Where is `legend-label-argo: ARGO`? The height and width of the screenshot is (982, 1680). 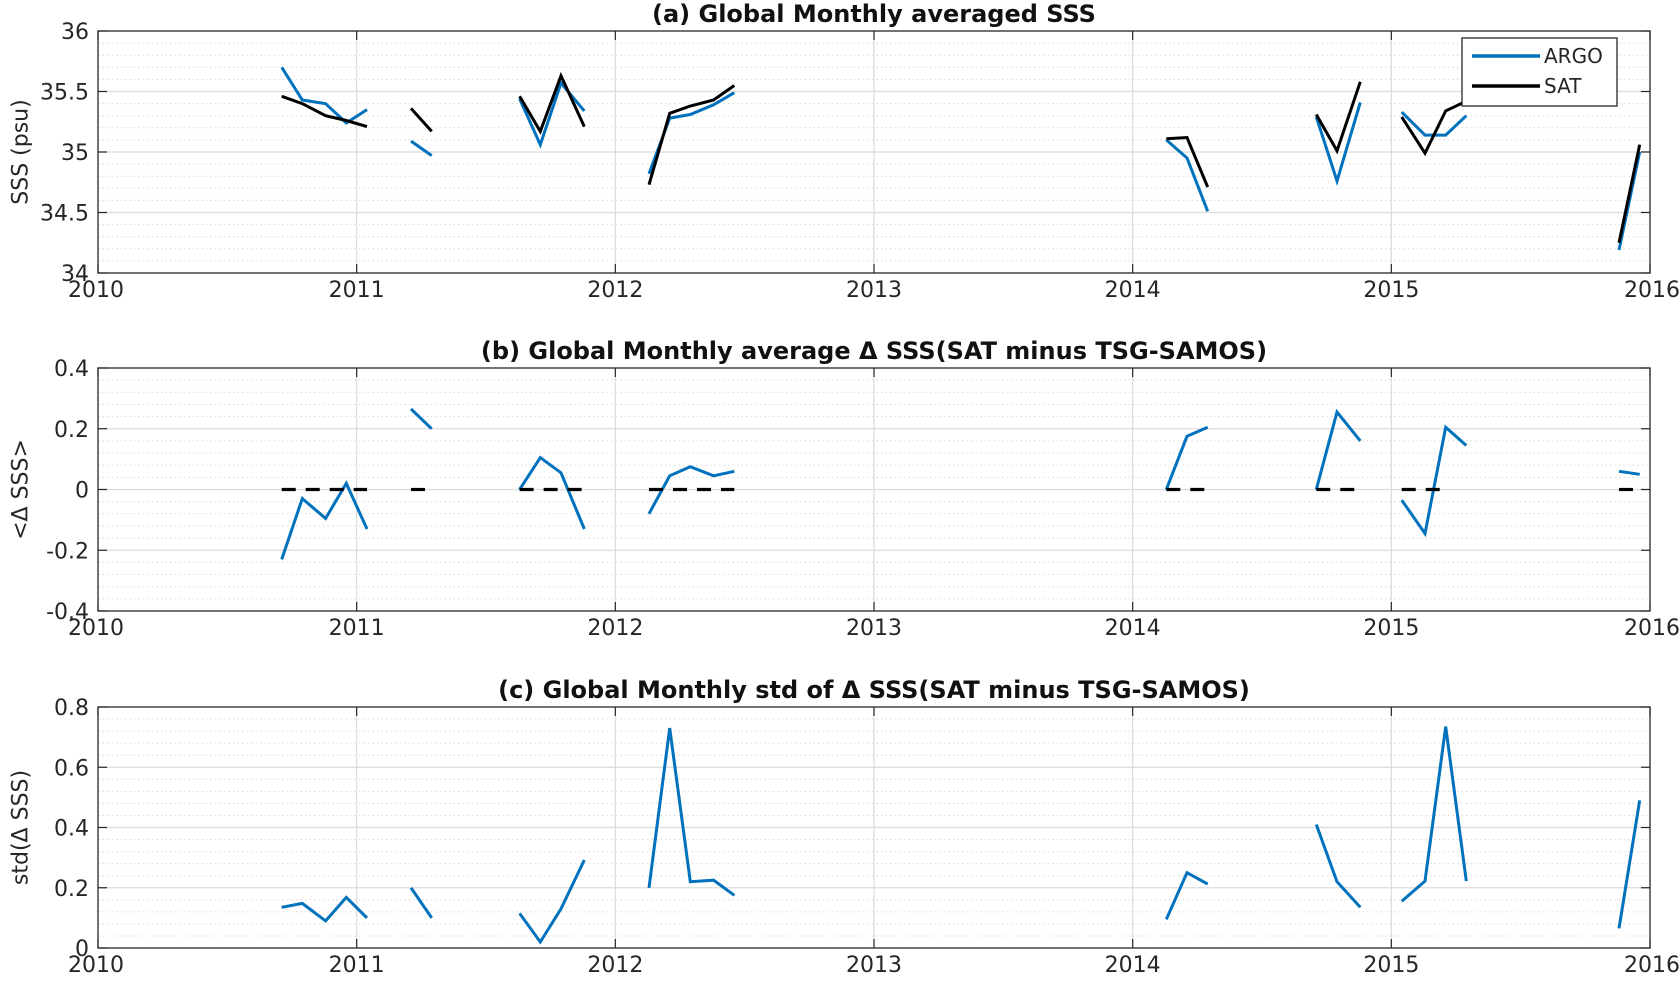
legend-label-argo: ARGO is located at coordinates (1573, 56).